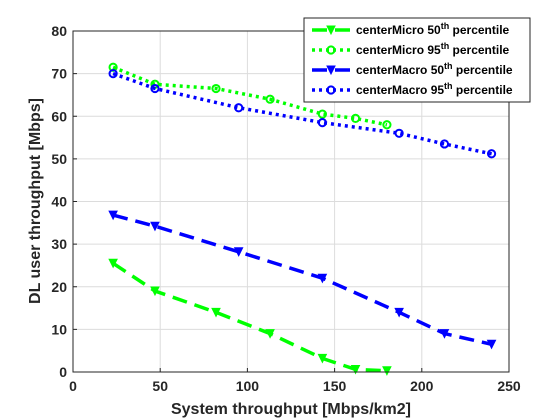 The height and width of the screenshot is (420, 560). Describe the element at coordinates (509, 386) in the screenshot. I see `x-tick-label: 250` at that location.